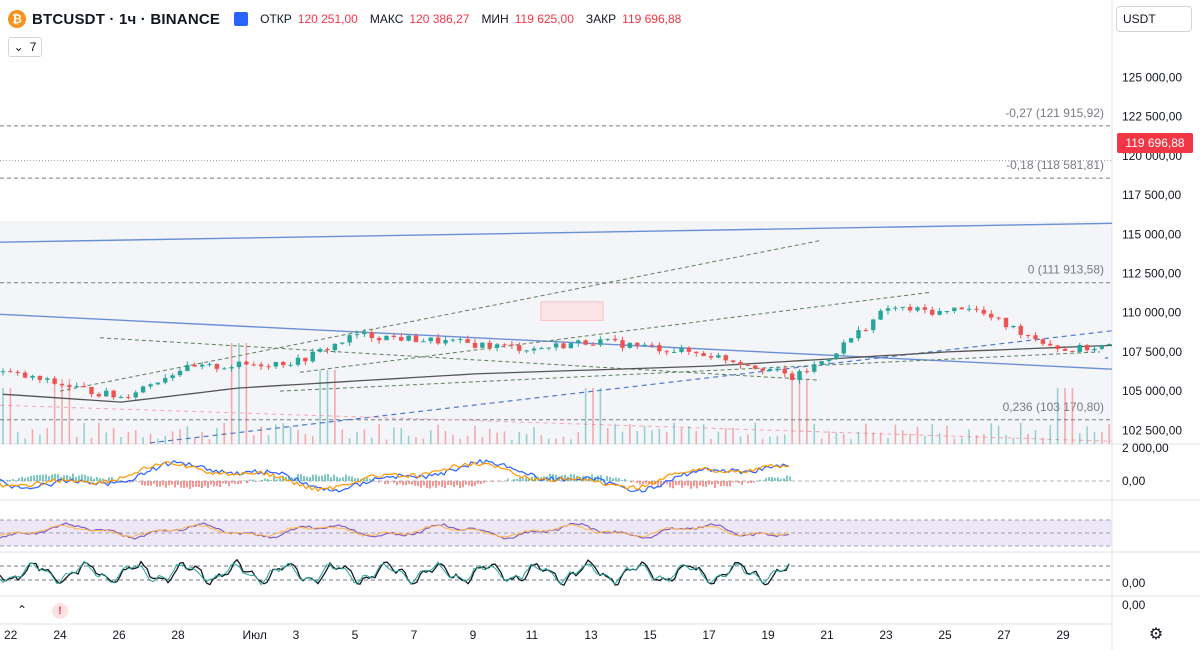 Image resolution: width=1200 pixels, height=650 pixels. I want to click on moving-average-line, so click(557, 373).